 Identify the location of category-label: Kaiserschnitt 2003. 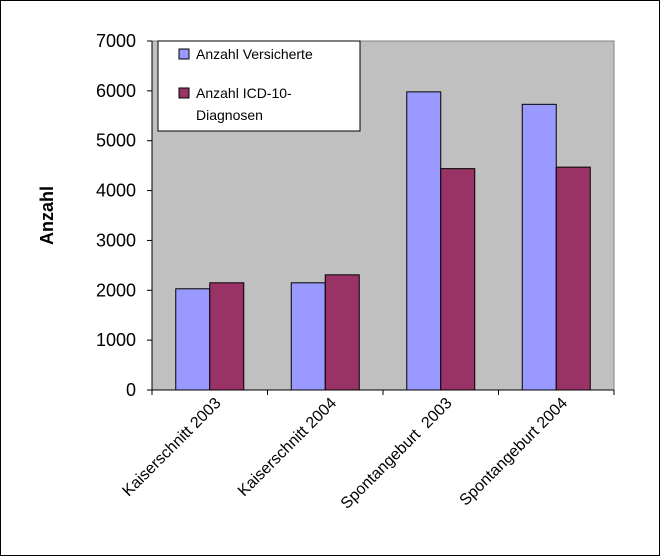
(171, 447).